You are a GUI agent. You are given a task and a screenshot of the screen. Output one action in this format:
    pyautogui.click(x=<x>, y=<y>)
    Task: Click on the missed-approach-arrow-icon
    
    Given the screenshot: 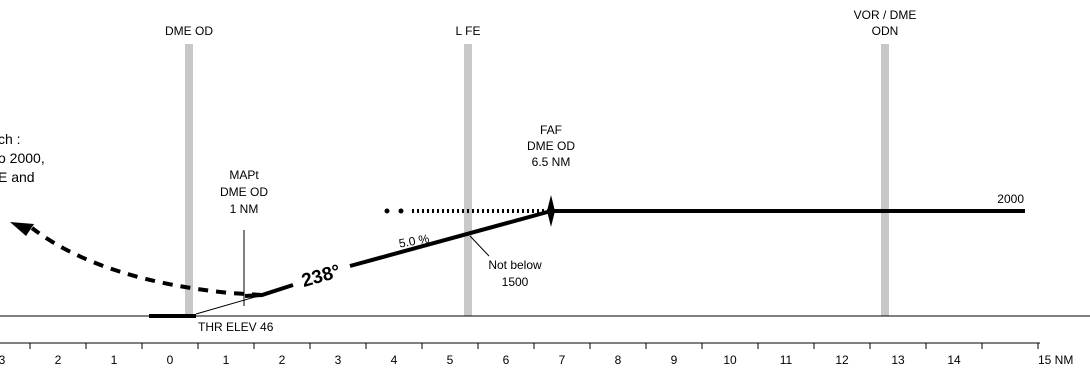 What is the action you would take?
    pyautogui.click(x=22, y=229)
    